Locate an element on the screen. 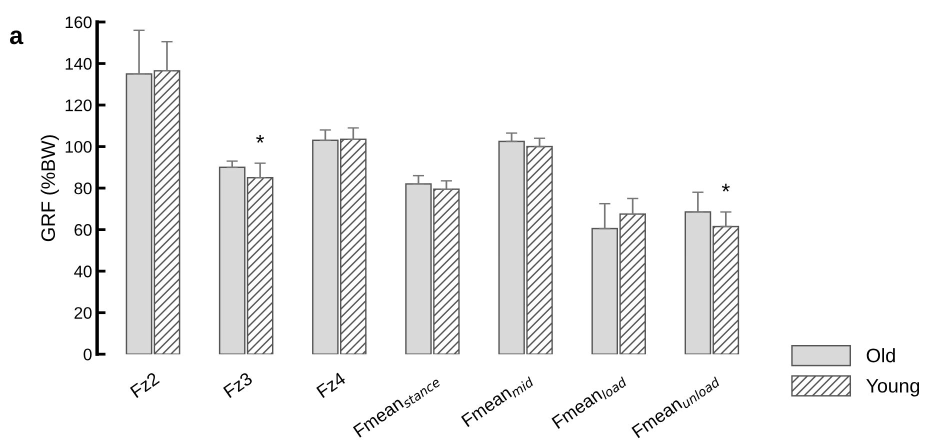 The width and height of the screenshot is (925, 440). y-tick-label: 80 is located at coordinates (83, 188).